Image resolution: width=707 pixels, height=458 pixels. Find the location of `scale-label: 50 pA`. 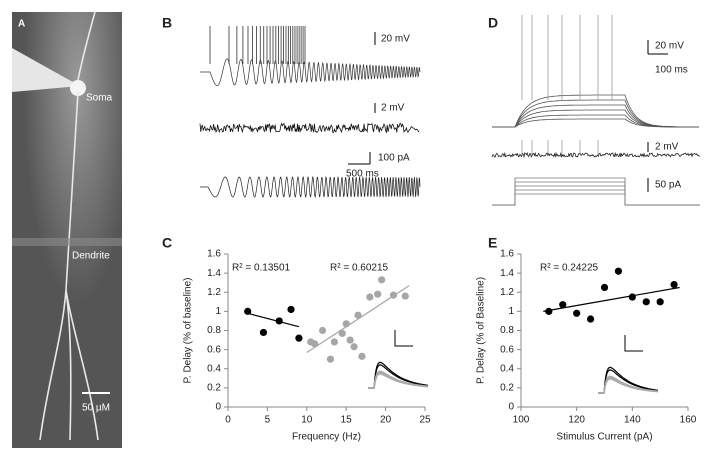

scale-label: 50 pA is located at coordinates (668, 185).